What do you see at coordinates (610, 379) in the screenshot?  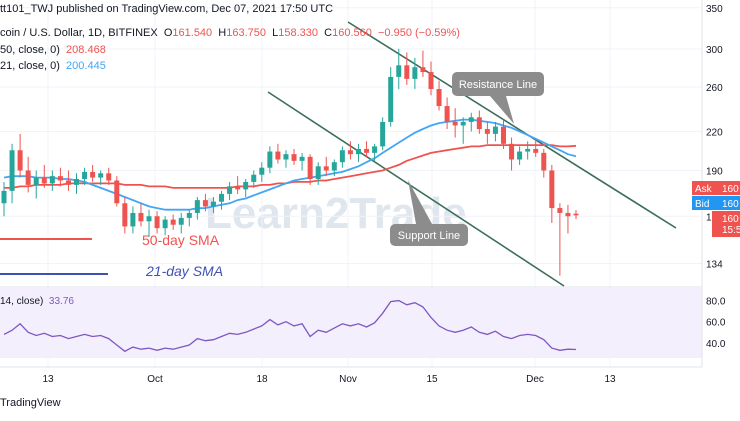 I see `time-tick-13: 13` at bounding box center [610, 379].